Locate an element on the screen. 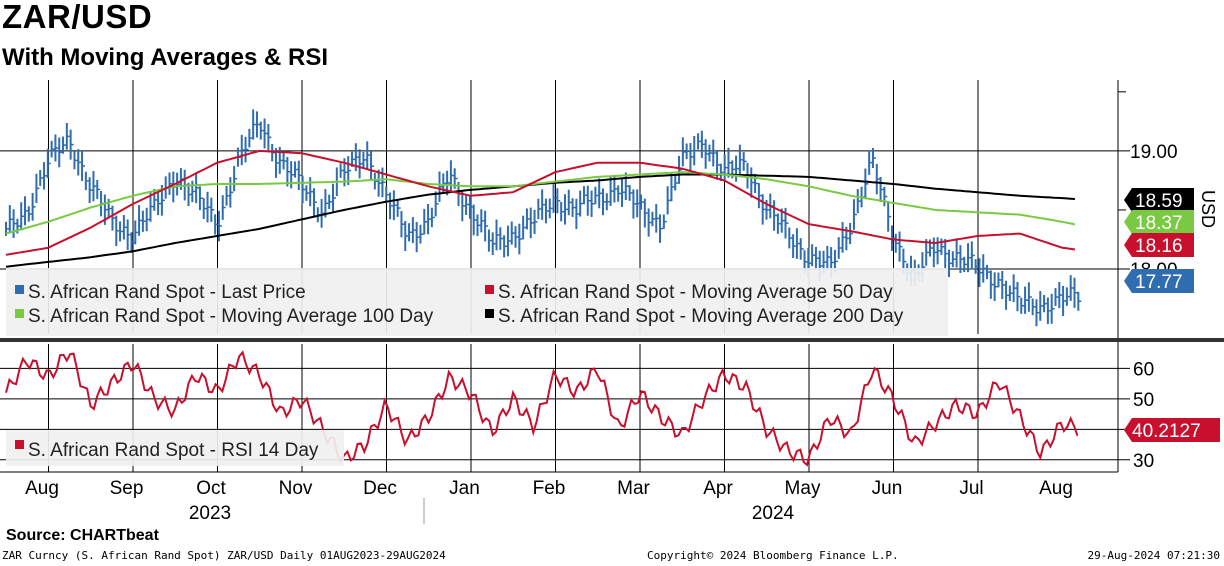 The height and width of the screenshot is (566, 1224). month-label: Jan is located at coordinates (464, 488).